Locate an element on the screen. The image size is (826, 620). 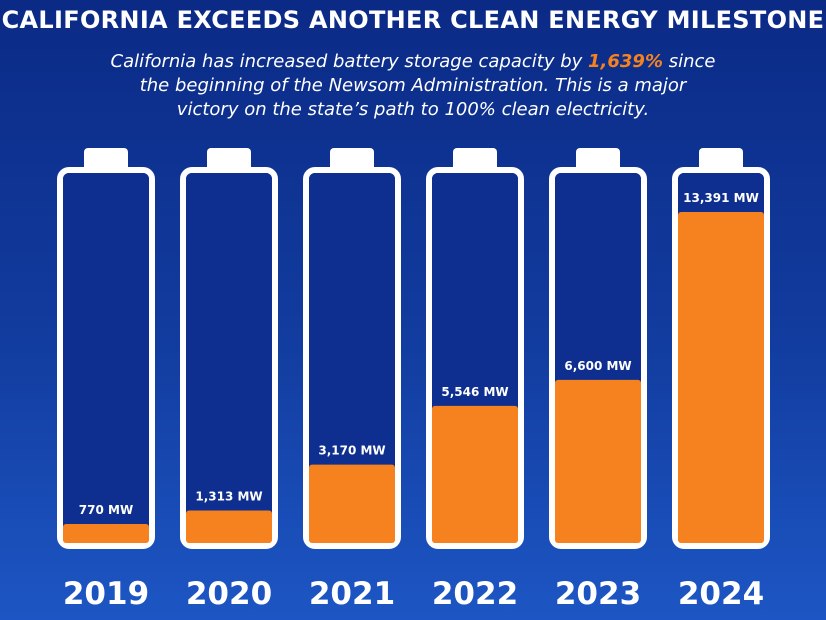
value-label: 3,170 MW is located at coordinates (351, 451).